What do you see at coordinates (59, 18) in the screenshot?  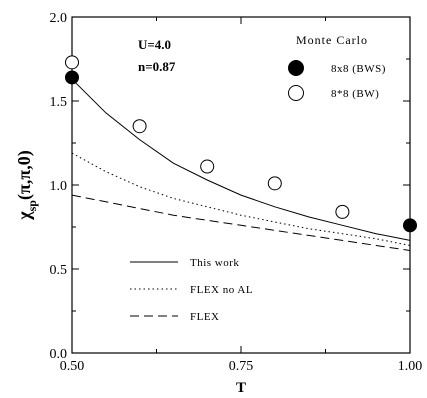 I see `y-tick-label: 2.0` at bounding box center [59, 18].